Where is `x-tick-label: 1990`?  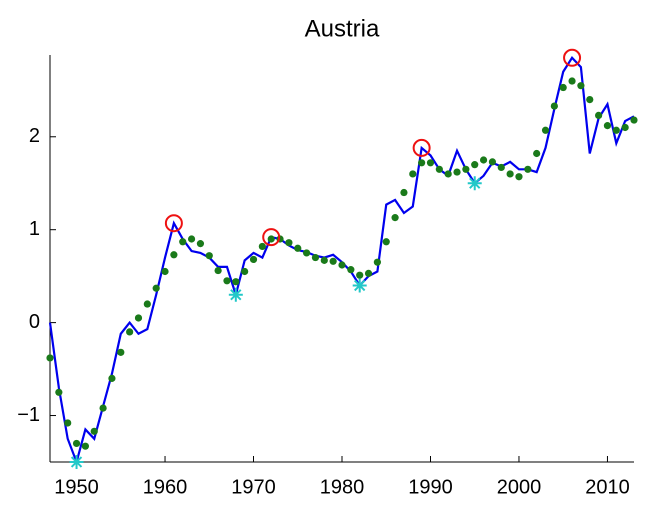
x-tick-label: 1990 is located at coordinates (430, 487).